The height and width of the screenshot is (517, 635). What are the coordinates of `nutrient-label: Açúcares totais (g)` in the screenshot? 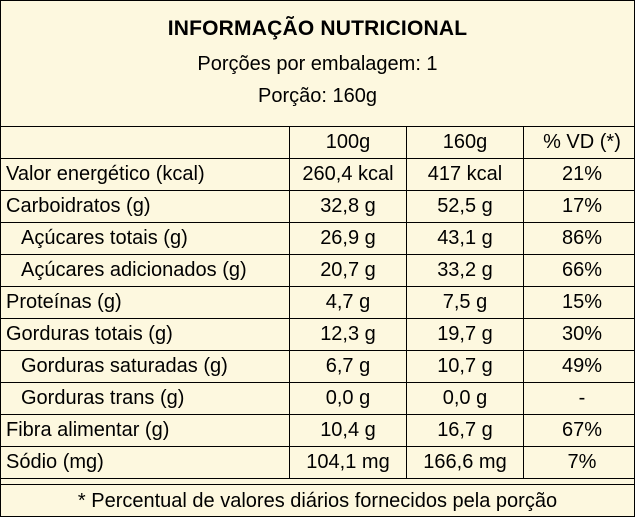 It's located at (145, 238).